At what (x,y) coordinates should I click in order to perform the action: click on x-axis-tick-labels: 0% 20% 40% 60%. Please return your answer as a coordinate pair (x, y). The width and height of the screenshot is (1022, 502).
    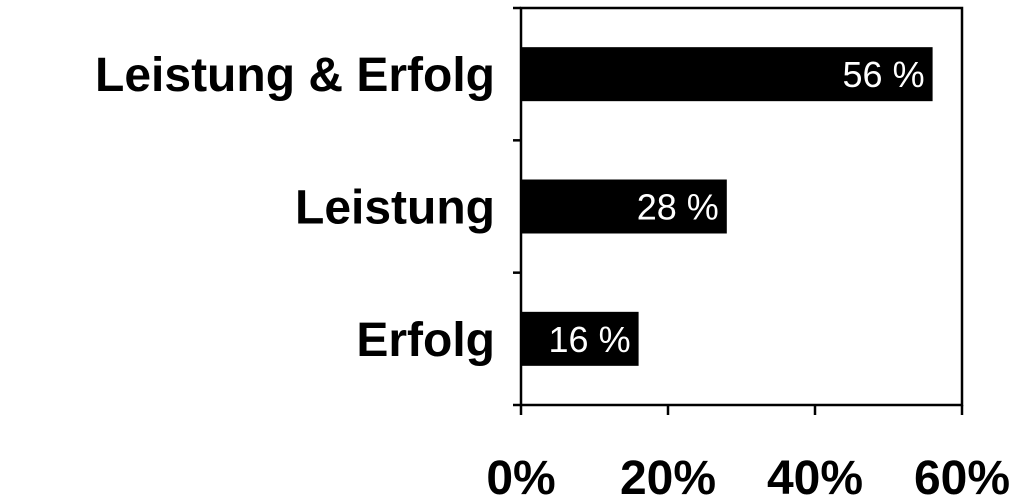
    Looking at the image, I should click on (748, 477).